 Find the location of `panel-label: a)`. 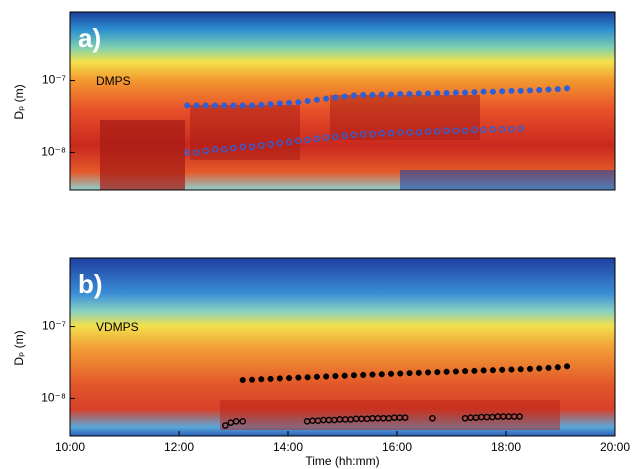

panel-label: a) is located at coordinates (89, 38).